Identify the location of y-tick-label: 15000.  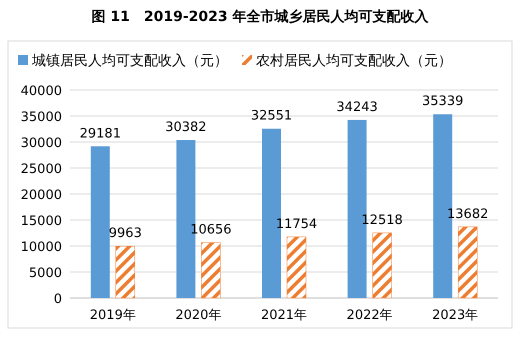
(41, 221).